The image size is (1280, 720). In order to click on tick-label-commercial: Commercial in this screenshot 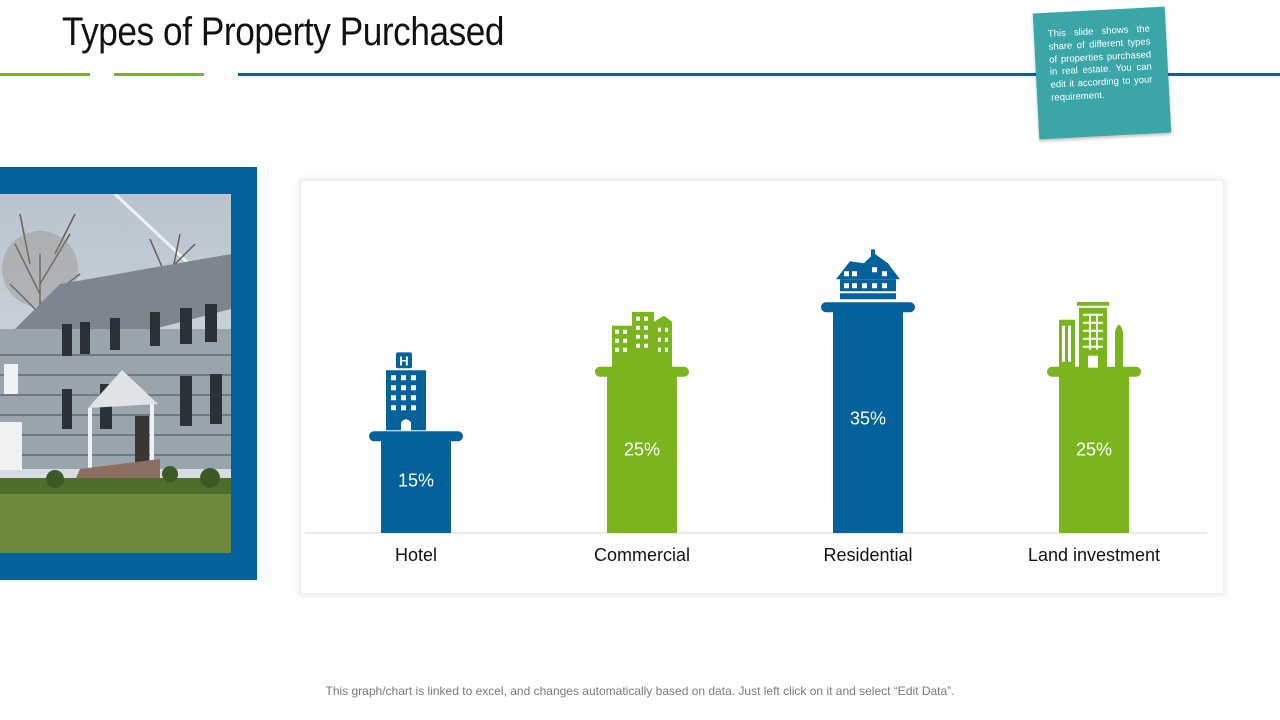, I will do `click(642, 555)`.